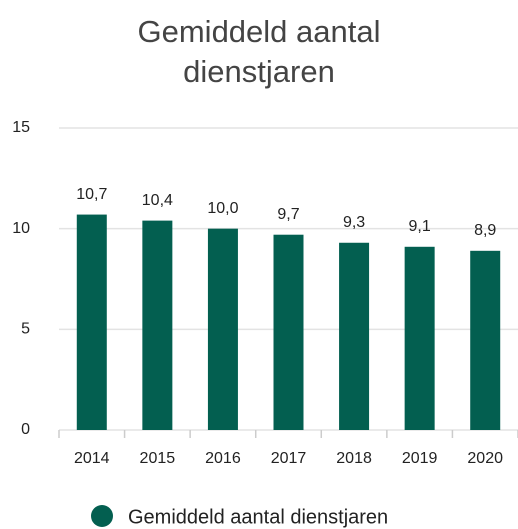  What do you see at coordinates (288, 214) in the screenshot?
I see `data-label: 9,7` at bounding box center [288, 214].